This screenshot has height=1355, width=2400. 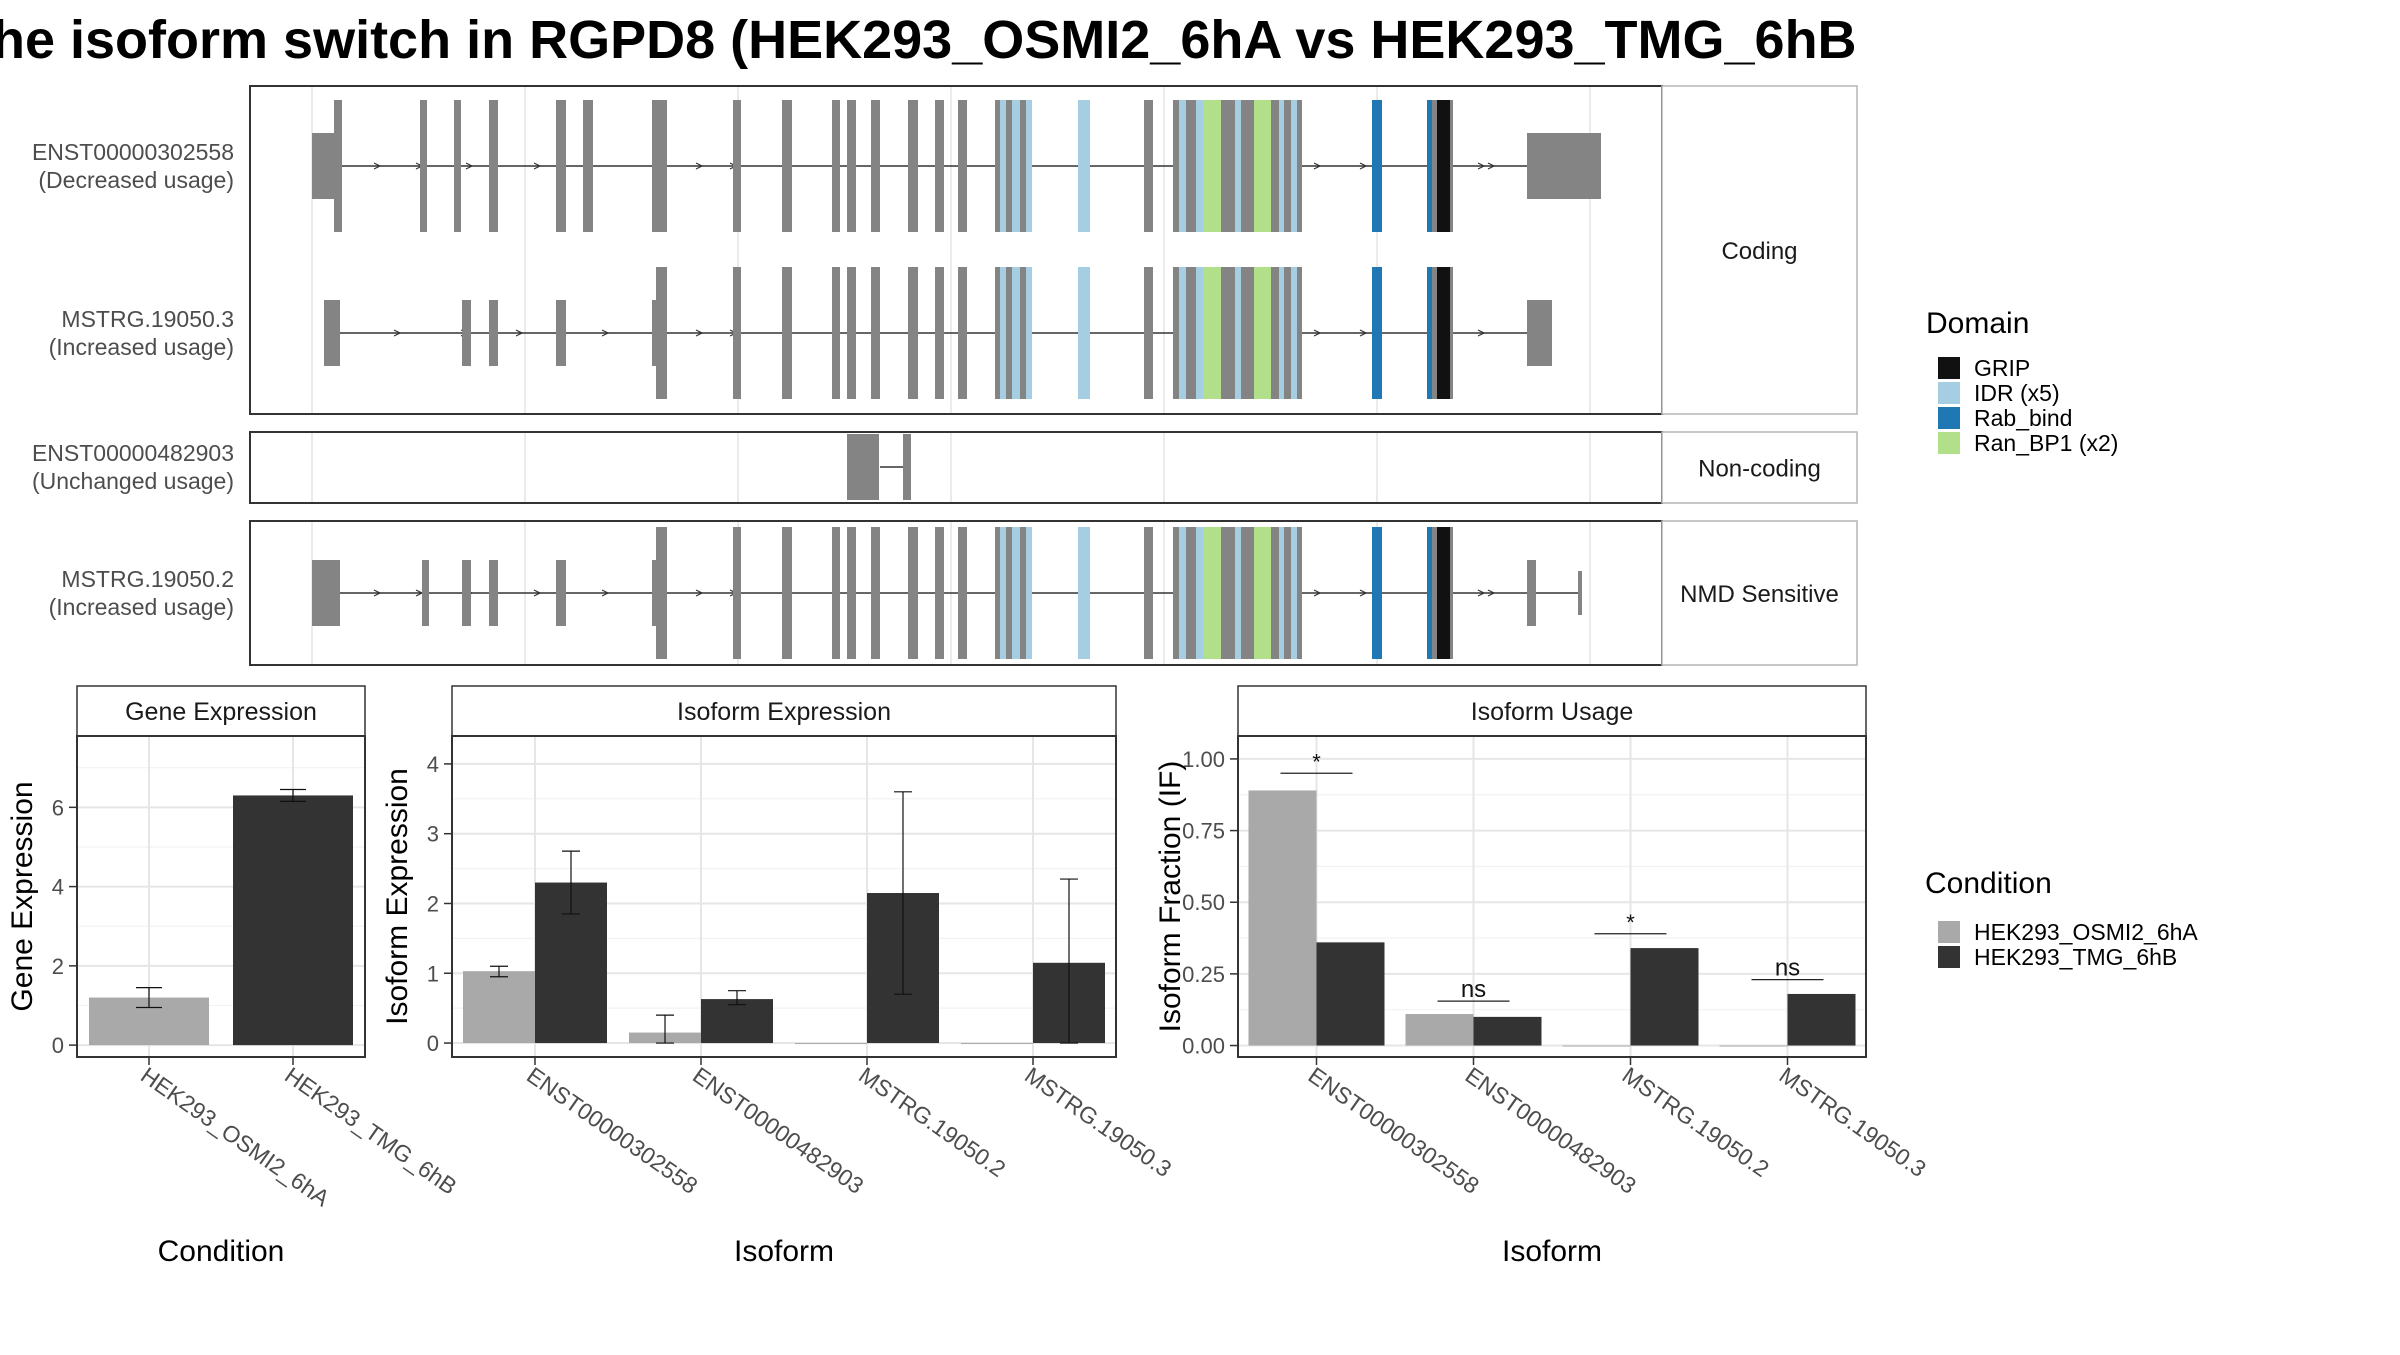 I want to click on x-tick-label: ENST00000482903, so click(x=778, y=1130).